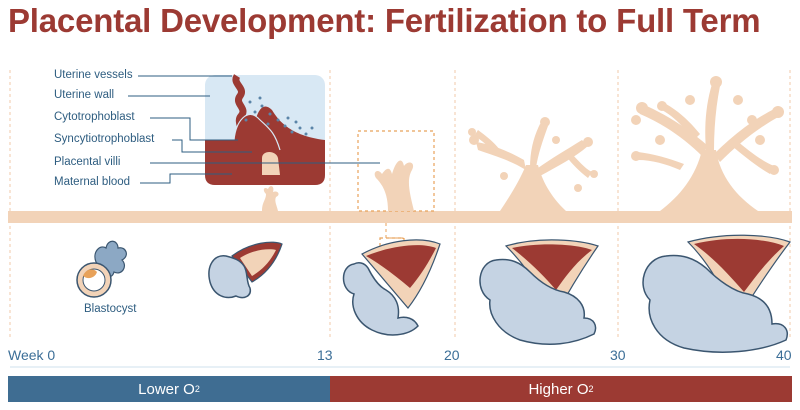  I want to click on oxygen-lower-text: Lower O, so click(166, 389).